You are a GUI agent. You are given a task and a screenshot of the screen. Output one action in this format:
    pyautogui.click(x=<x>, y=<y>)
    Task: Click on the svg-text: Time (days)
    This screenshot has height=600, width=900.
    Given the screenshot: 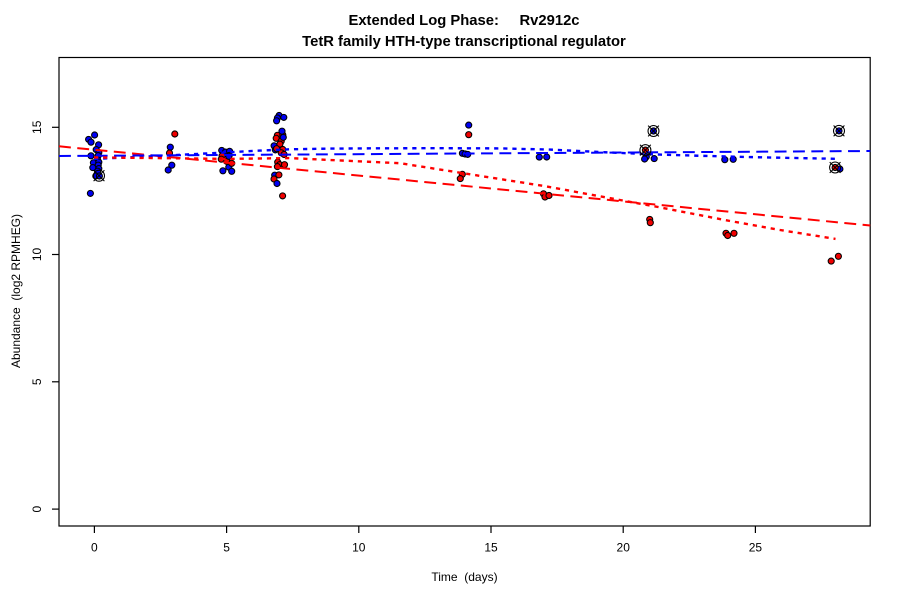 What is the action you would take?
    pyautogui.click(x=464, y=577)
    